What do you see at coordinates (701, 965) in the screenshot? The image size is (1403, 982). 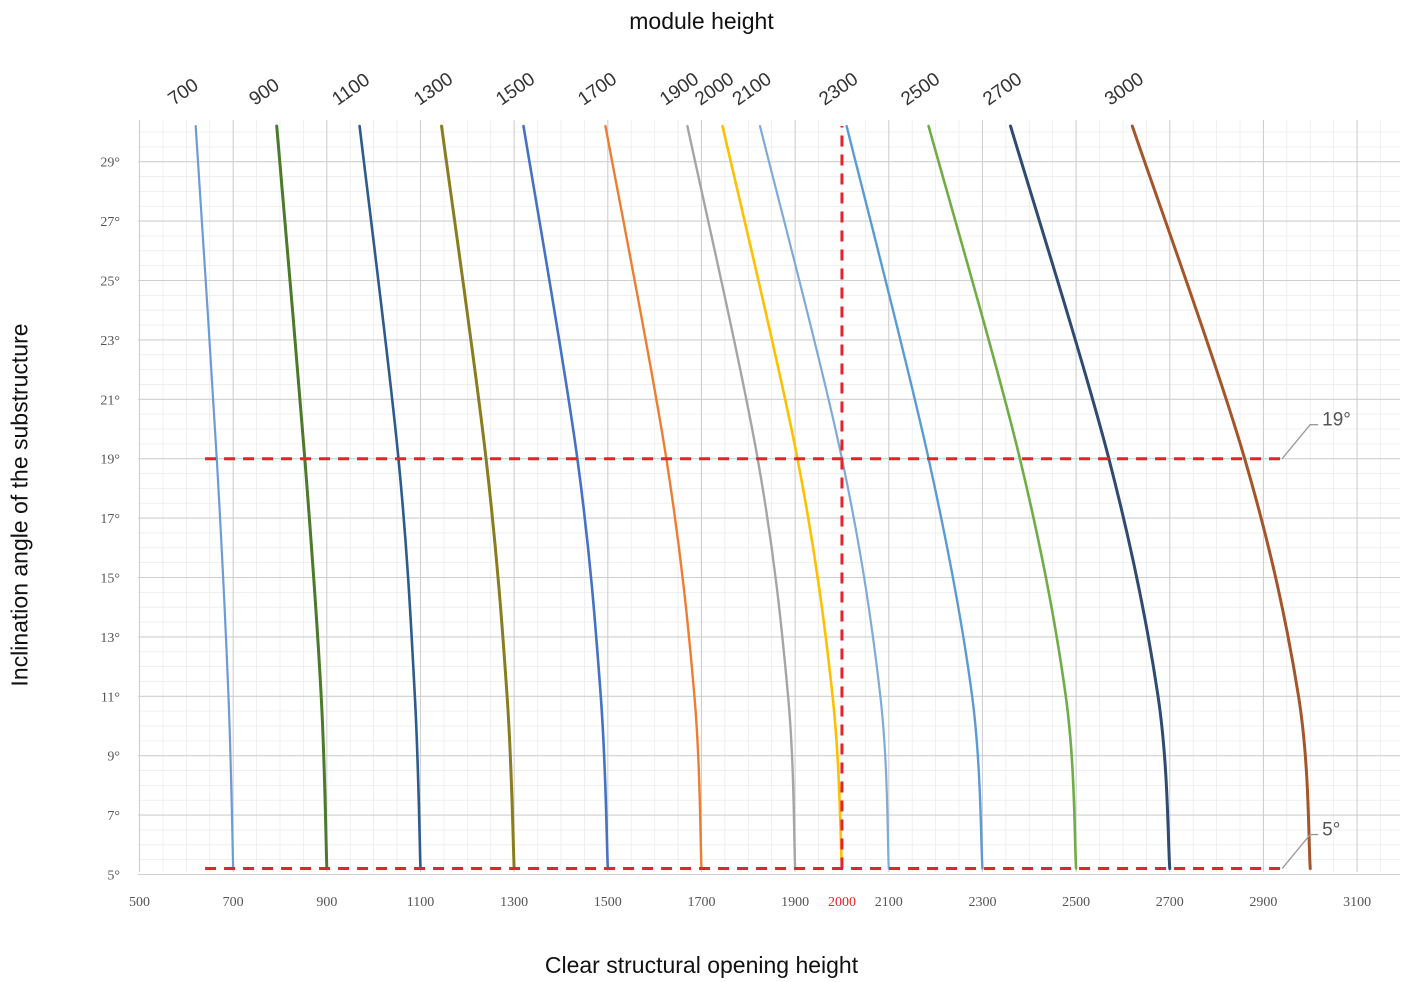 I see `x-axis-title: Clear structural opening height` at bounding box center [701, 965].